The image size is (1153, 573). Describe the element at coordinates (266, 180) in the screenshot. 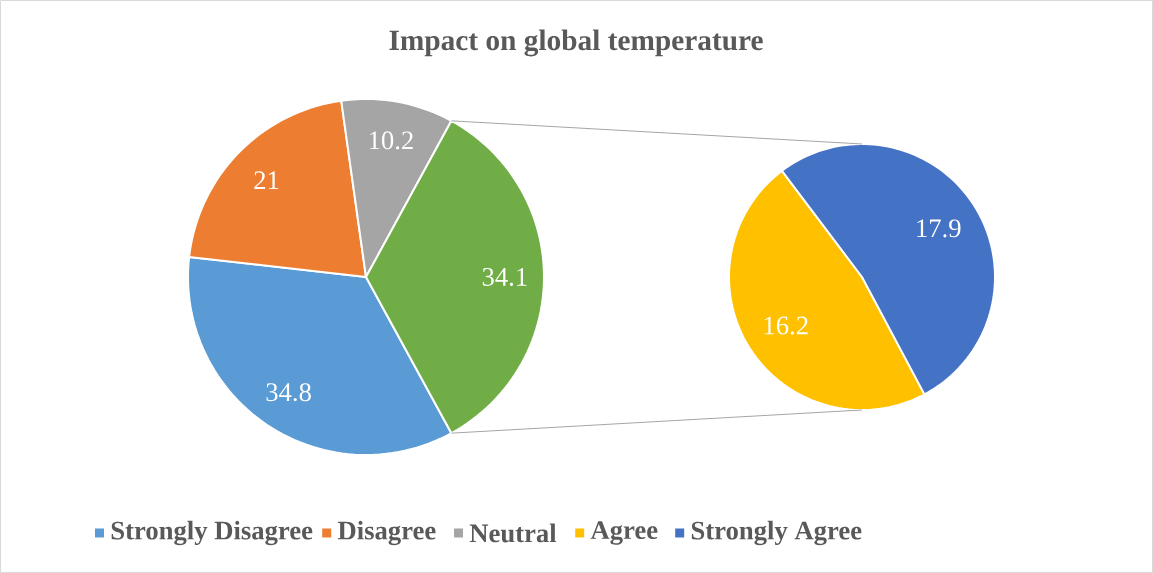

I see `data-label: 21` at that location.